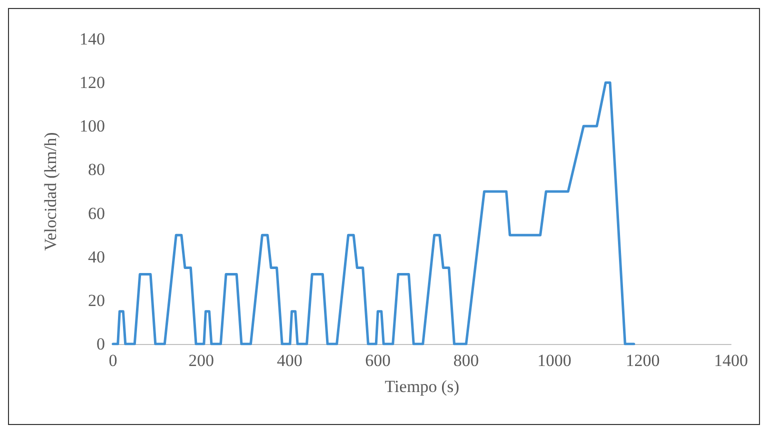 This screenshot has width=770, height=433. What do you see at coordinates (100, 344) in the screenshot?
I see `y-tick-label: 0` at bounding box center [100, 344].